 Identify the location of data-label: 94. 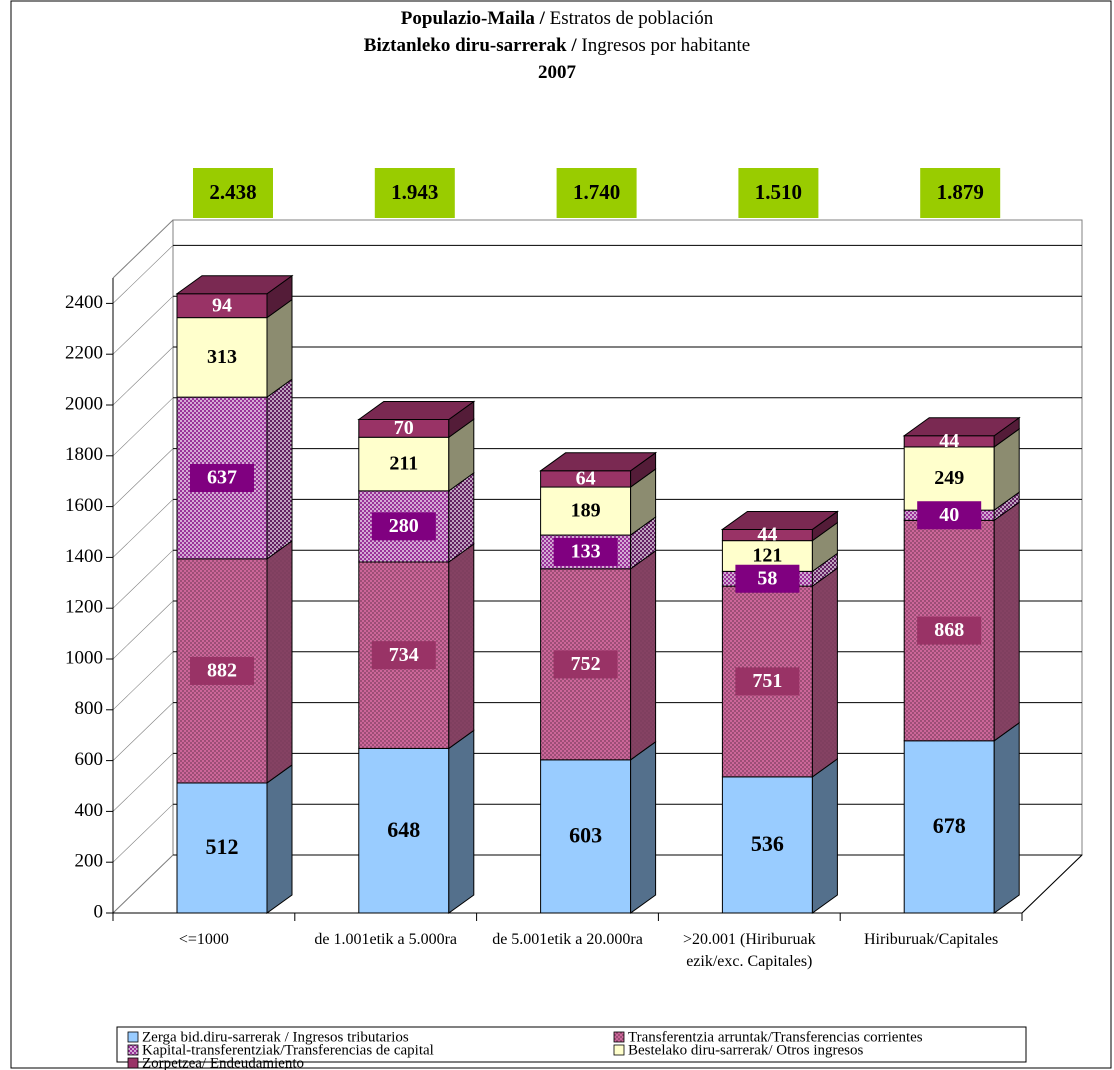
(222, 305).